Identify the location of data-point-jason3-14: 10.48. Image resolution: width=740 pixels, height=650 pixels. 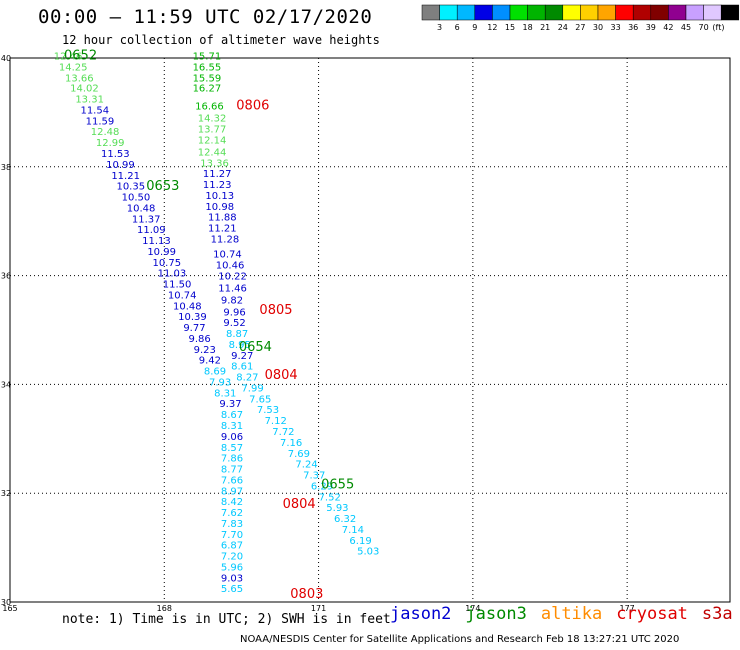
(141, 208).